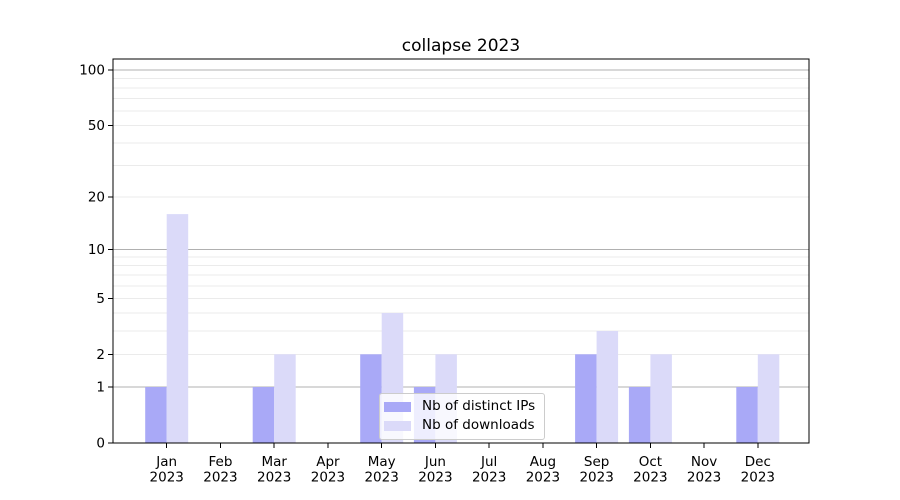 Image resolution: width=900 pixels, height=500 pixels. I want to click on x-tick-month-label: Oct, so click(650, 462).